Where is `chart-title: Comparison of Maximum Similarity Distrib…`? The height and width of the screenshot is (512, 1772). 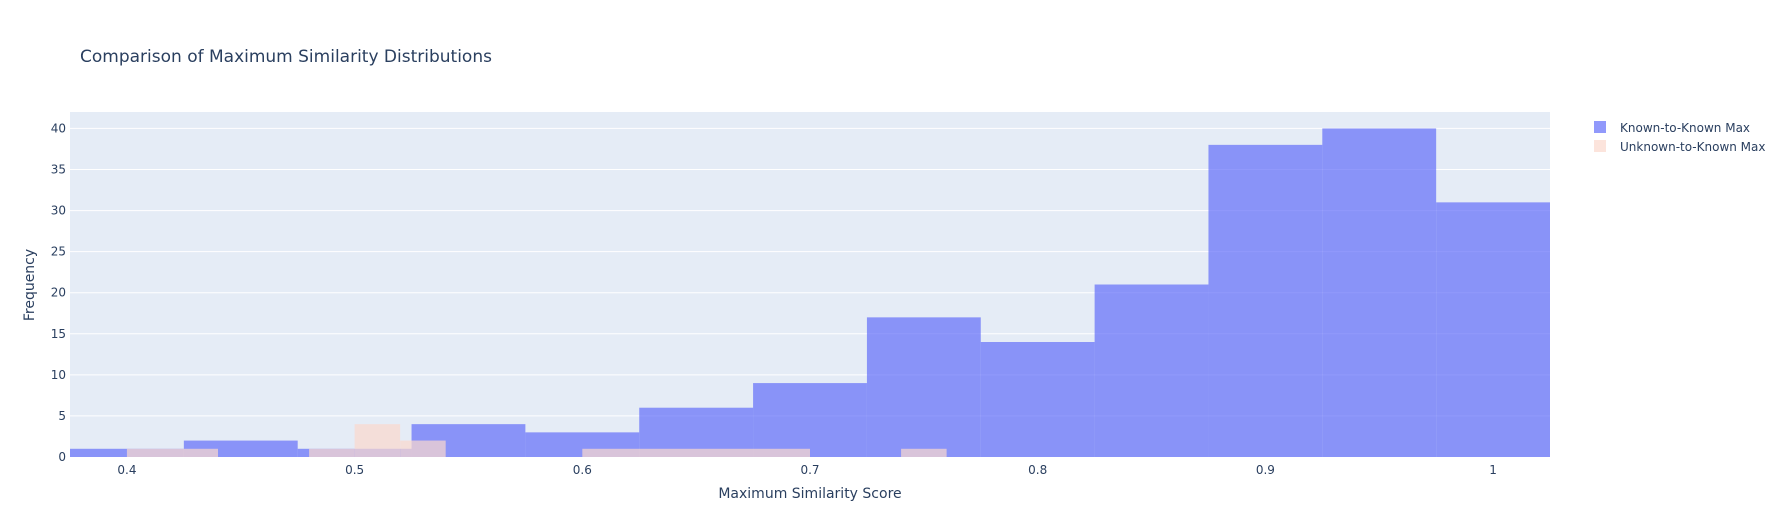 chart-title: Comparison of Maximum Similarity Distrib… is located at coordinates (286, 57).